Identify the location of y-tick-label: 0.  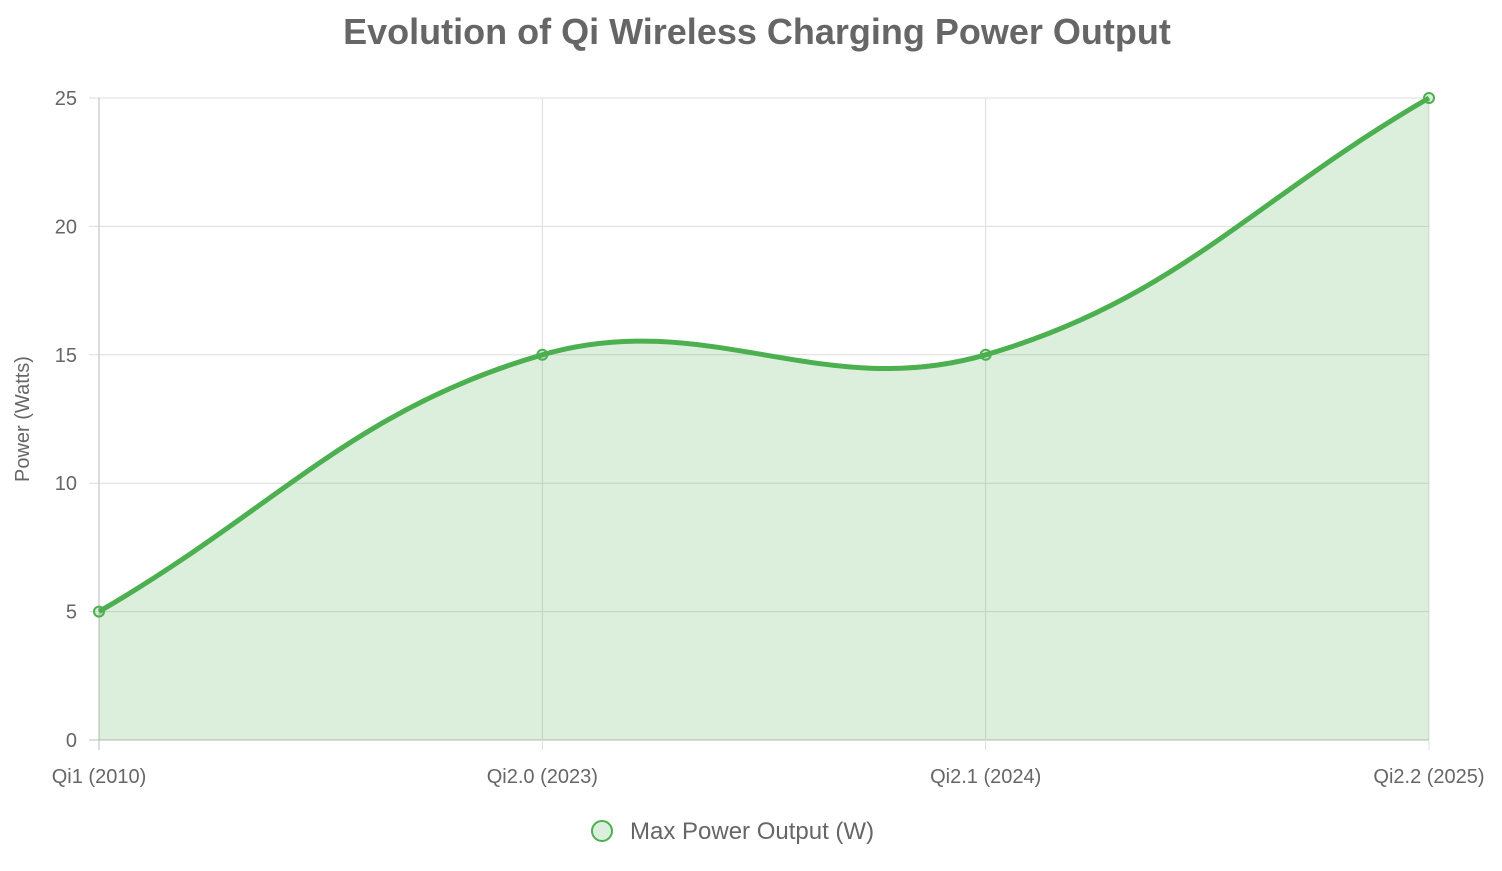
(71, 741).